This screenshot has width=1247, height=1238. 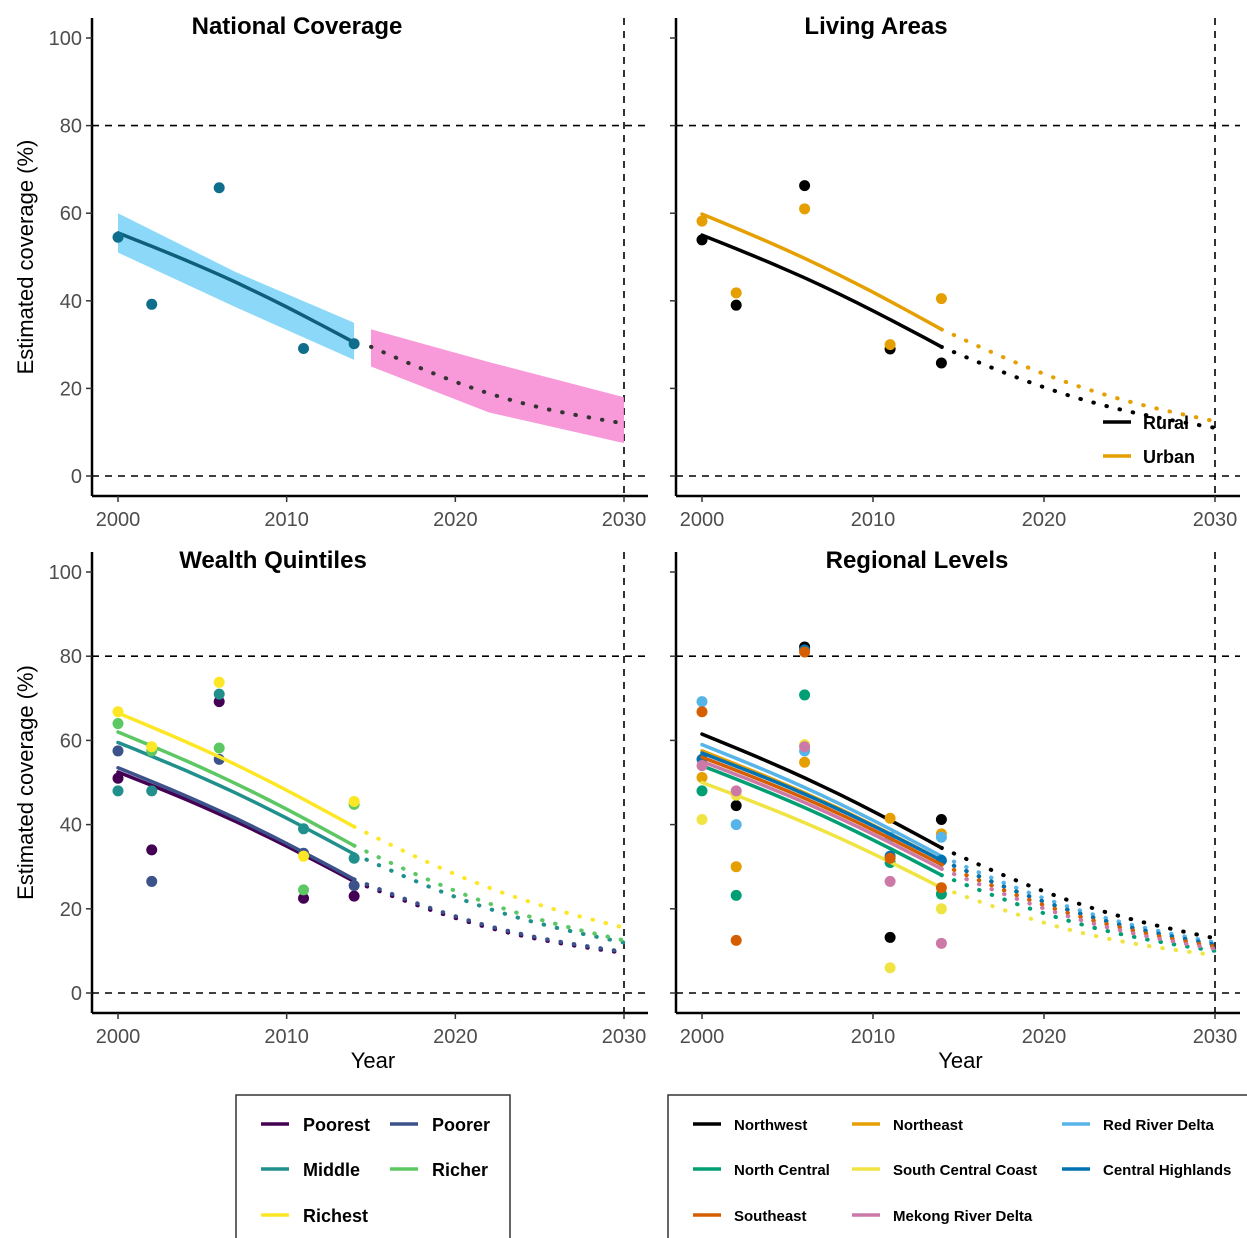 What do you see at coordinates (335, 1216) in the screenshot?
I see `legend-label-richest: Richest` at bounding box center [335, 1216].